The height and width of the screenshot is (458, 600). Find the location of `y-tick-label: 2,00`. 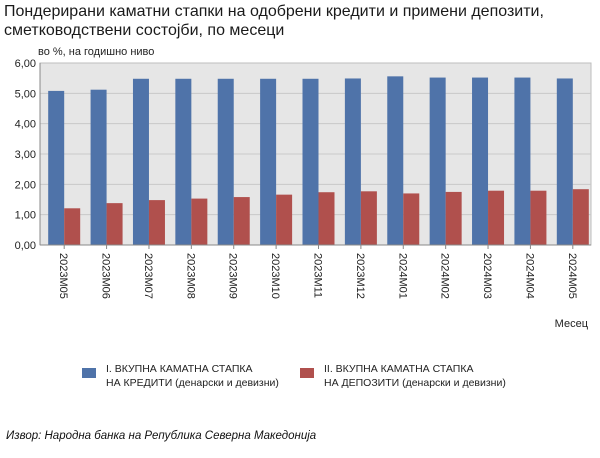

y-tick-label: 2,00 is located at coordinates (25, 185).